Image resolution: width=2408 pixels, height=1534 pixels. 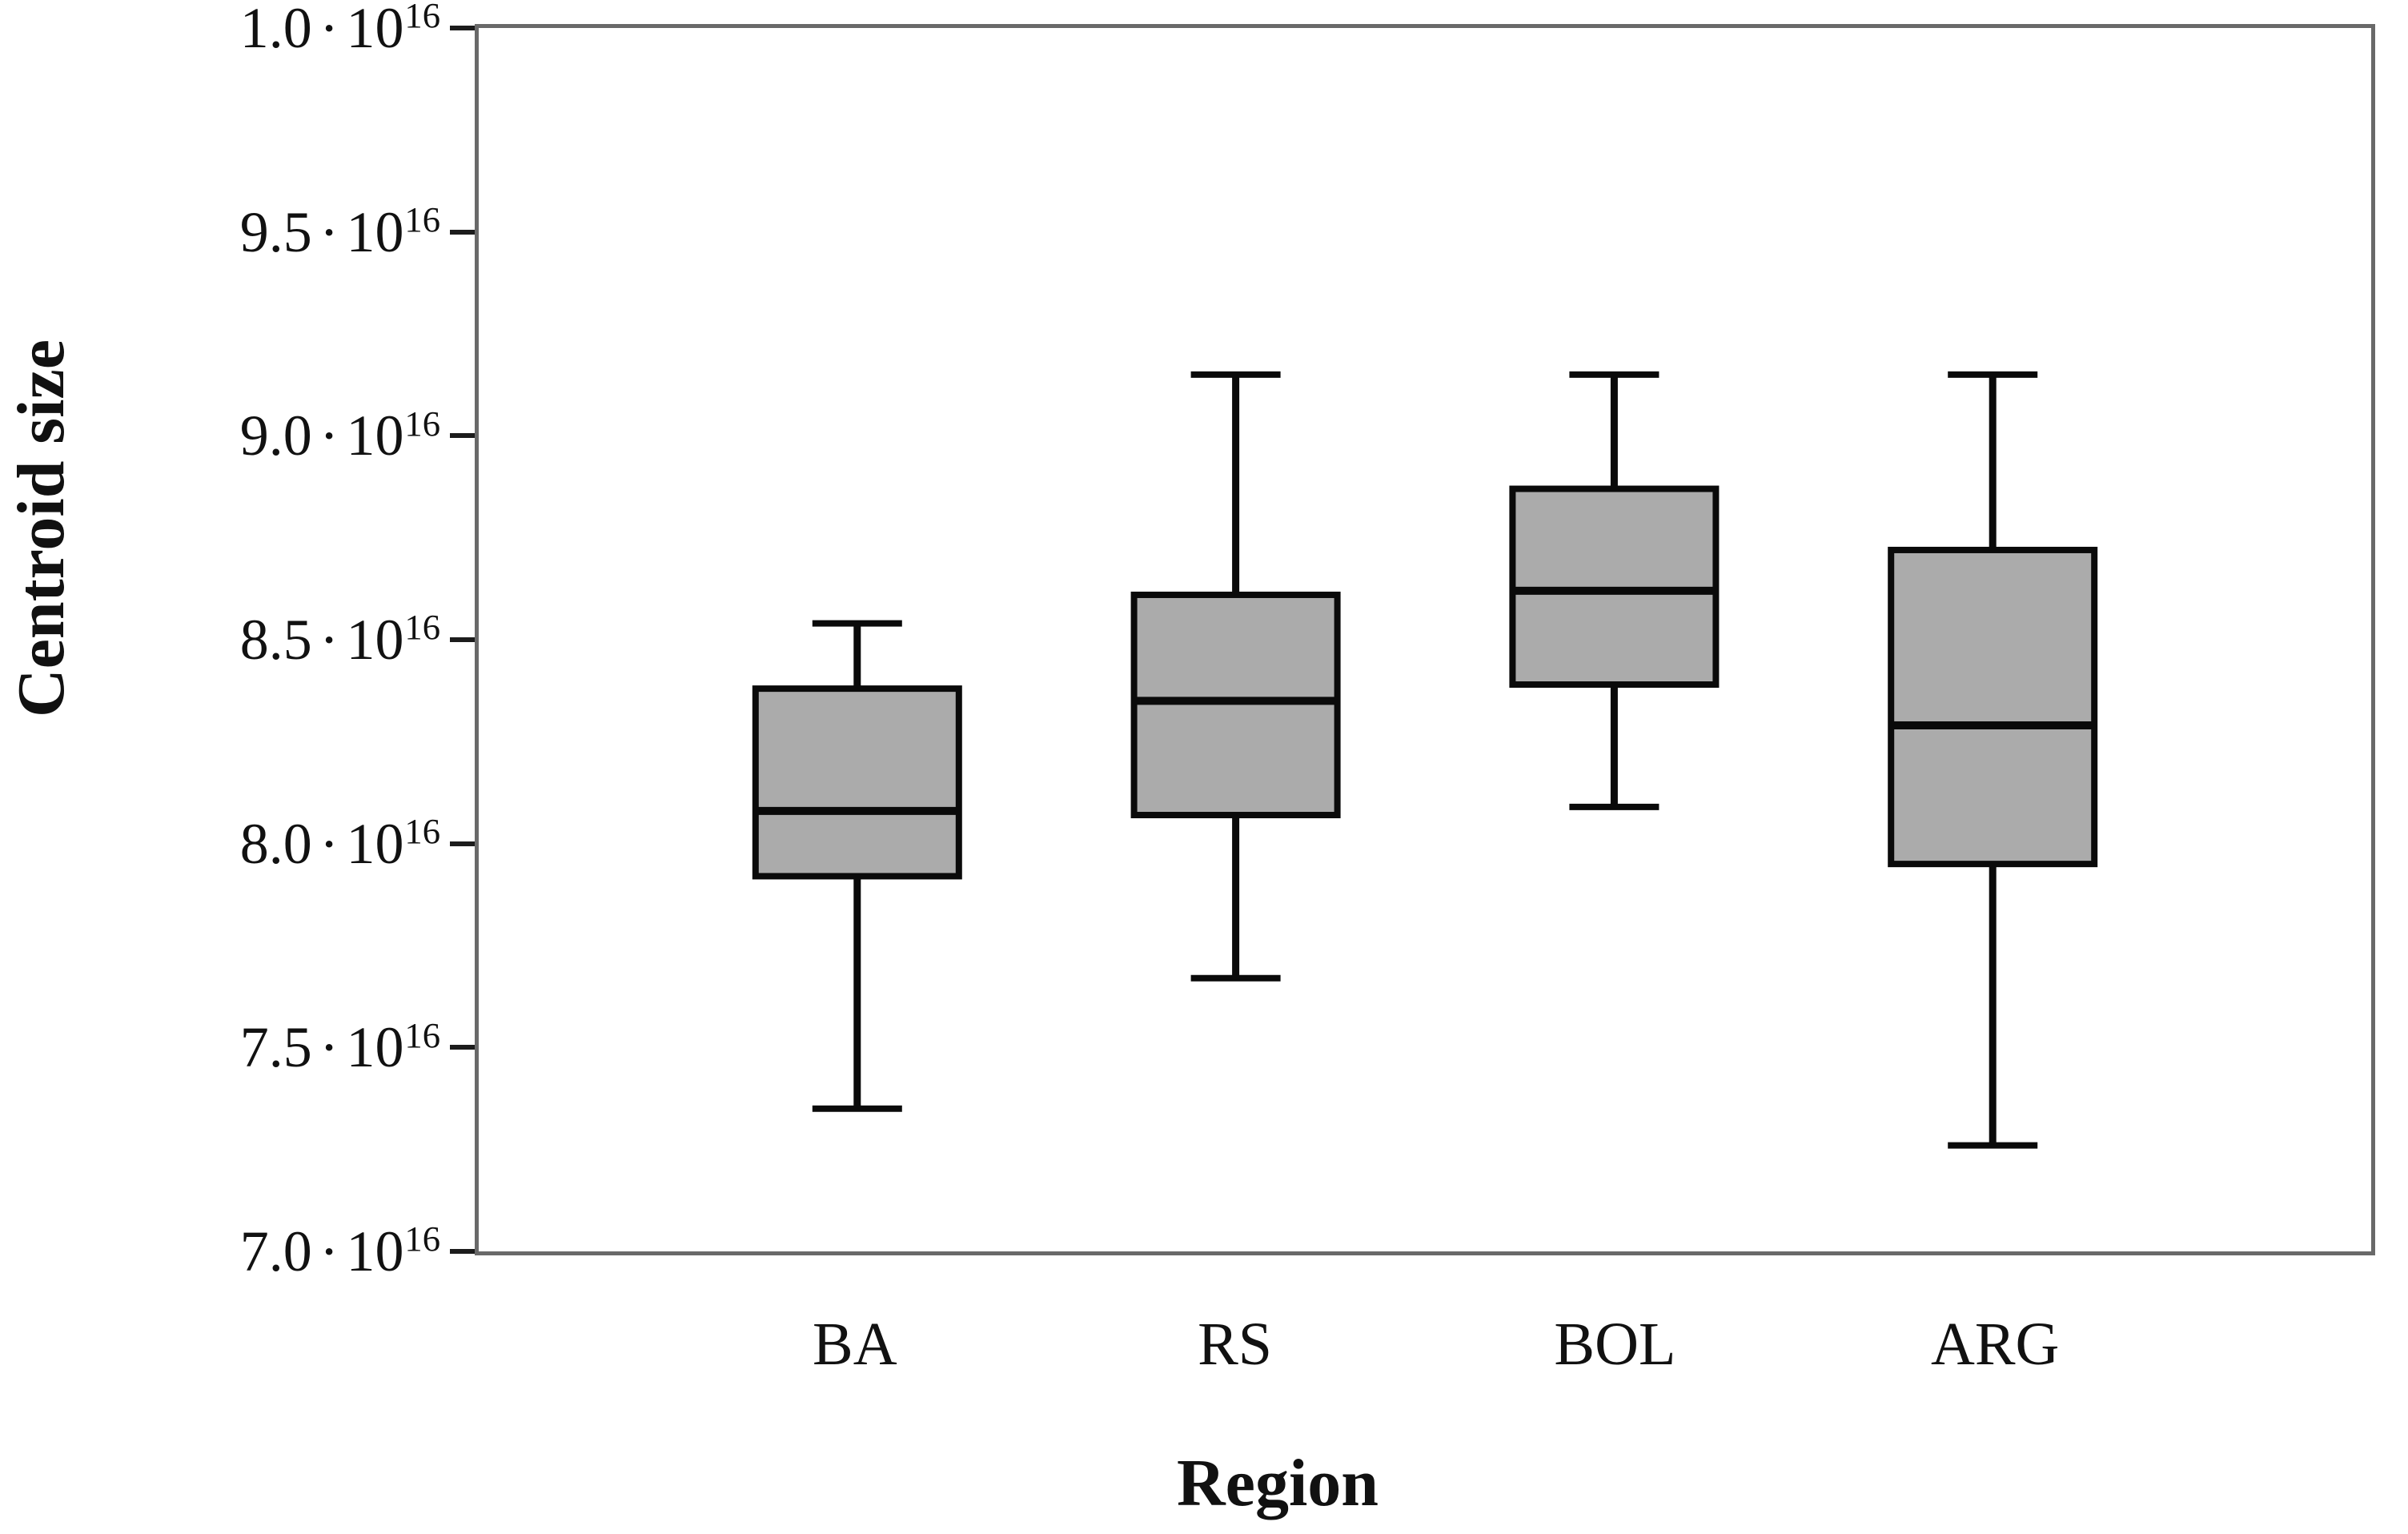 I want to click on y-tick-label: 8.5 · 1016, so click(x=264, y=640).